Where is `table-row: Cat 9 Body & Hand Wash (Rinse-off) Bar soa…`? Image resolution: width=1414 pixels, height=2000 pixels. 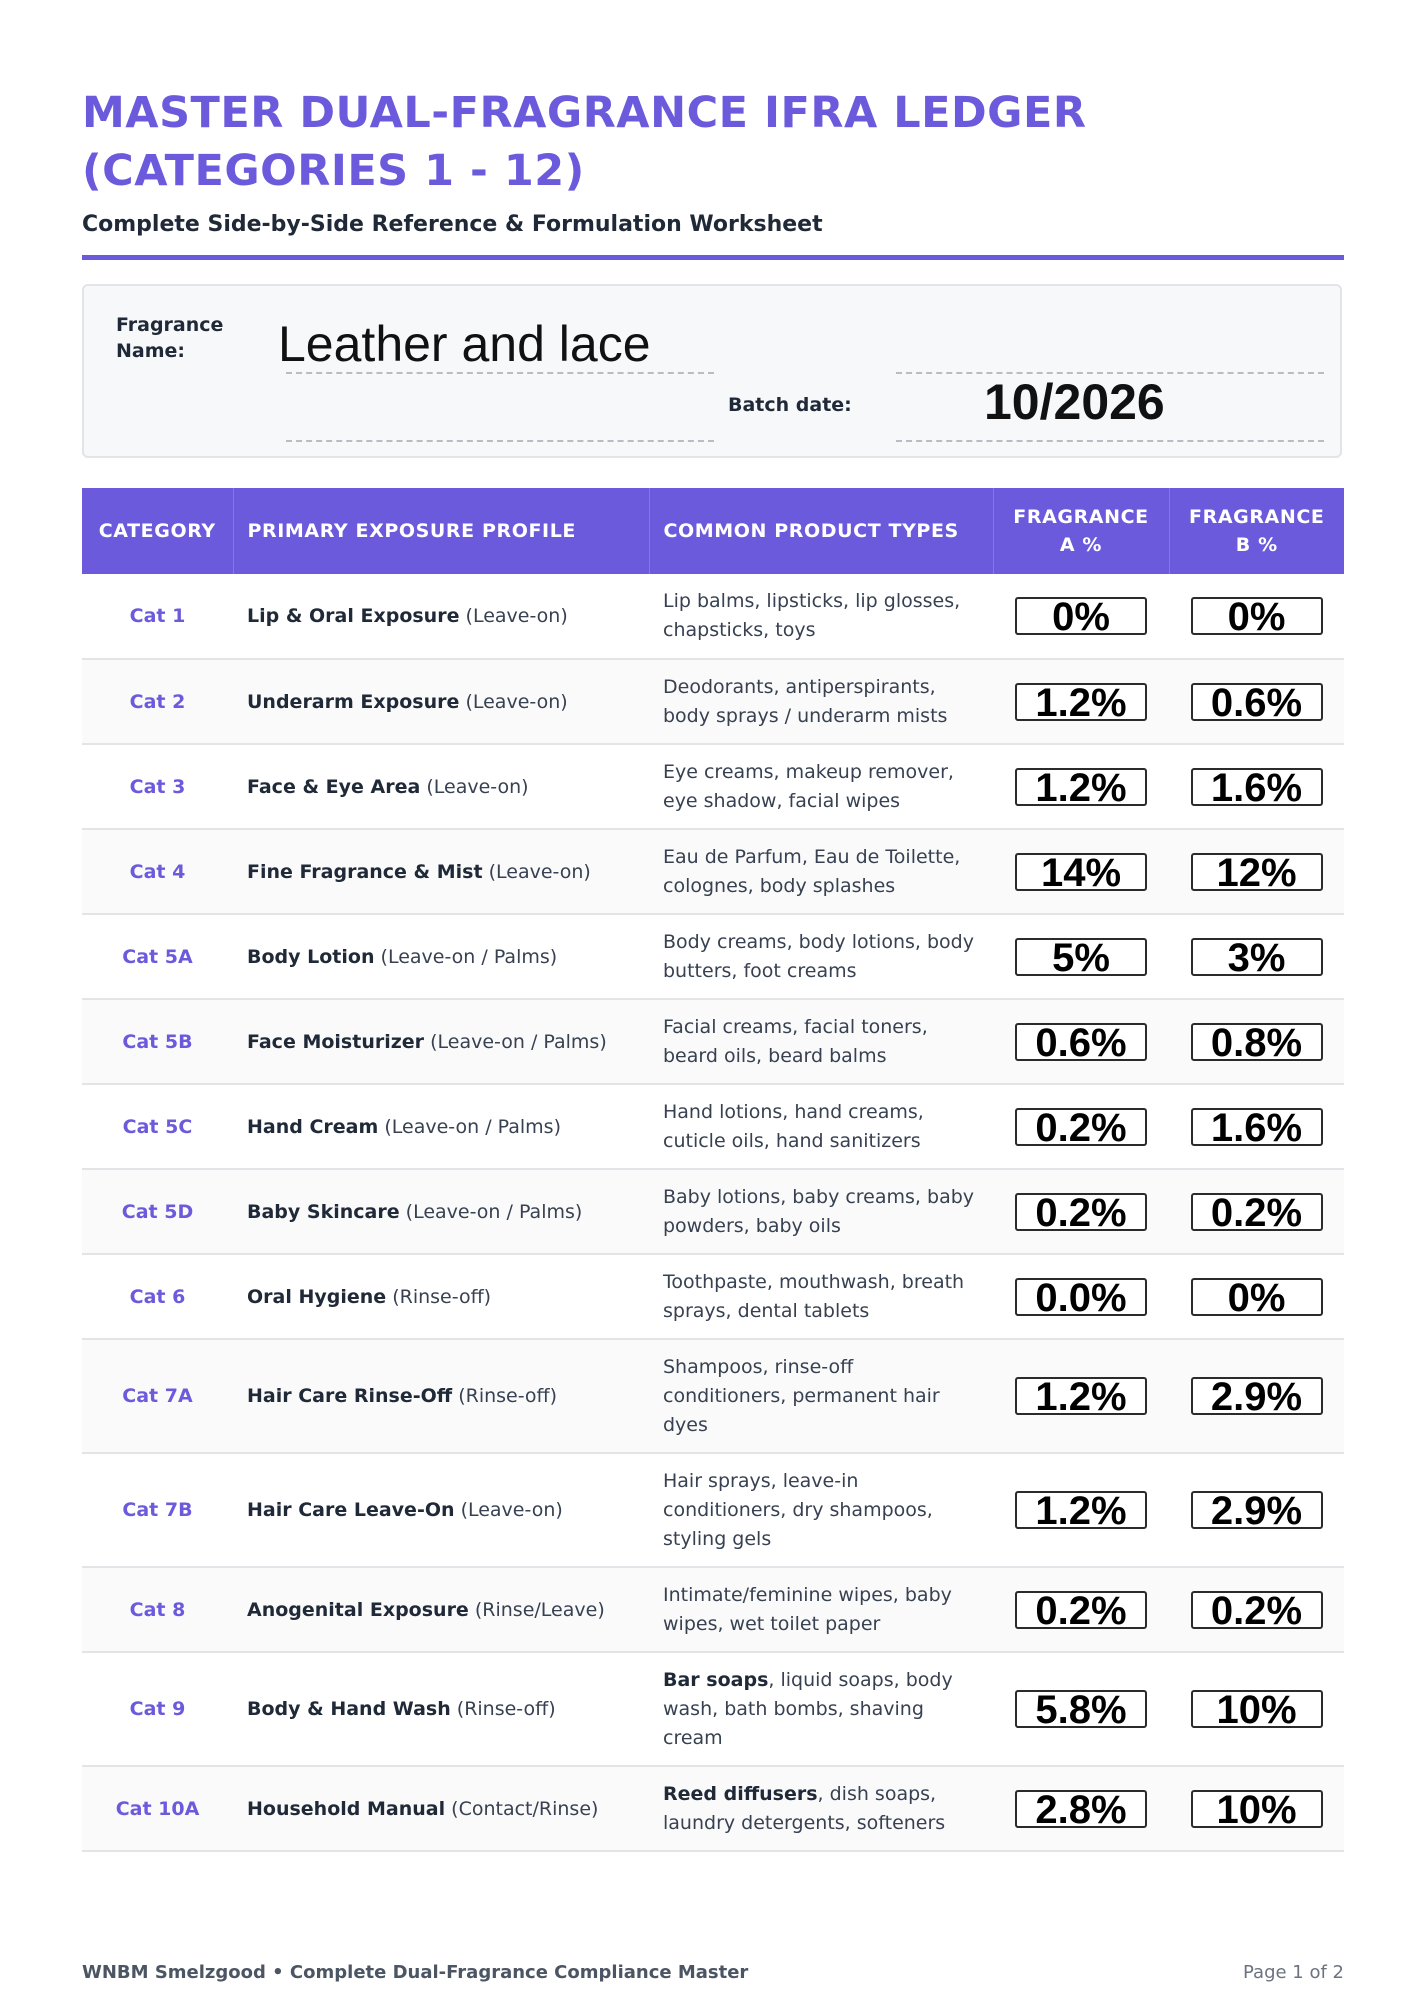 table-row: Cat 9 Body & Hand Wash (Rinse-off) Bar soa… is located at coordinates (713, 1709).